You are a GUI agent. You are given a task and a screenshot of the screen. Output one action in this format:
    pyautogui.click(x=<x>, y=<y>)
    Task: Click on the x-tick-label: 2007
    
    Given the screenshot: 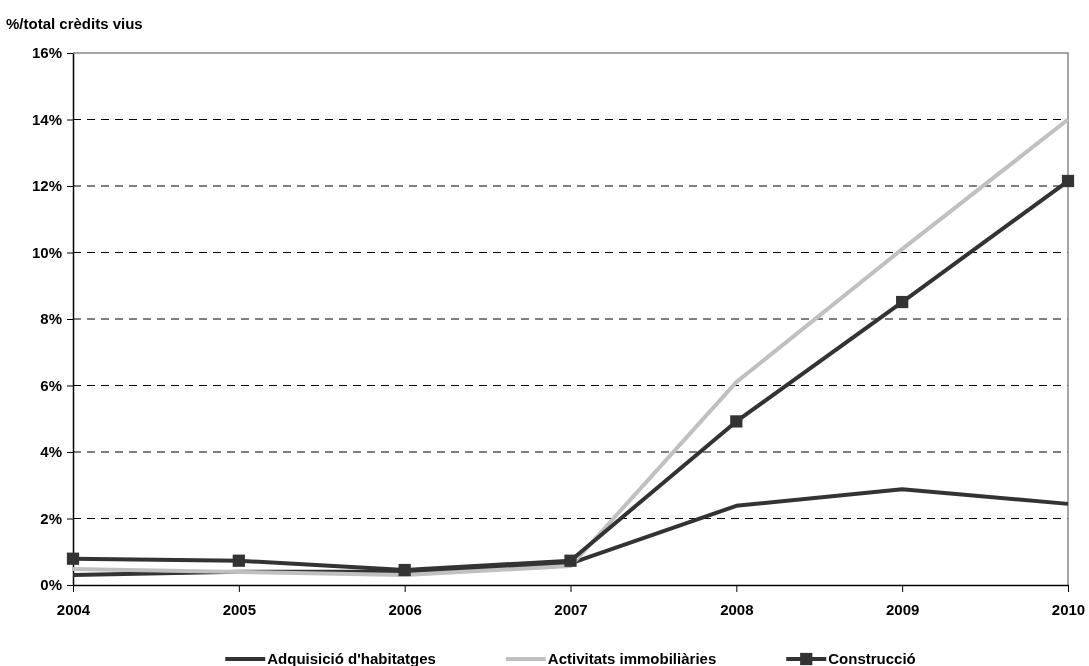 What is the action you would take?
    pyautogui.click(x=571, y=609)
    